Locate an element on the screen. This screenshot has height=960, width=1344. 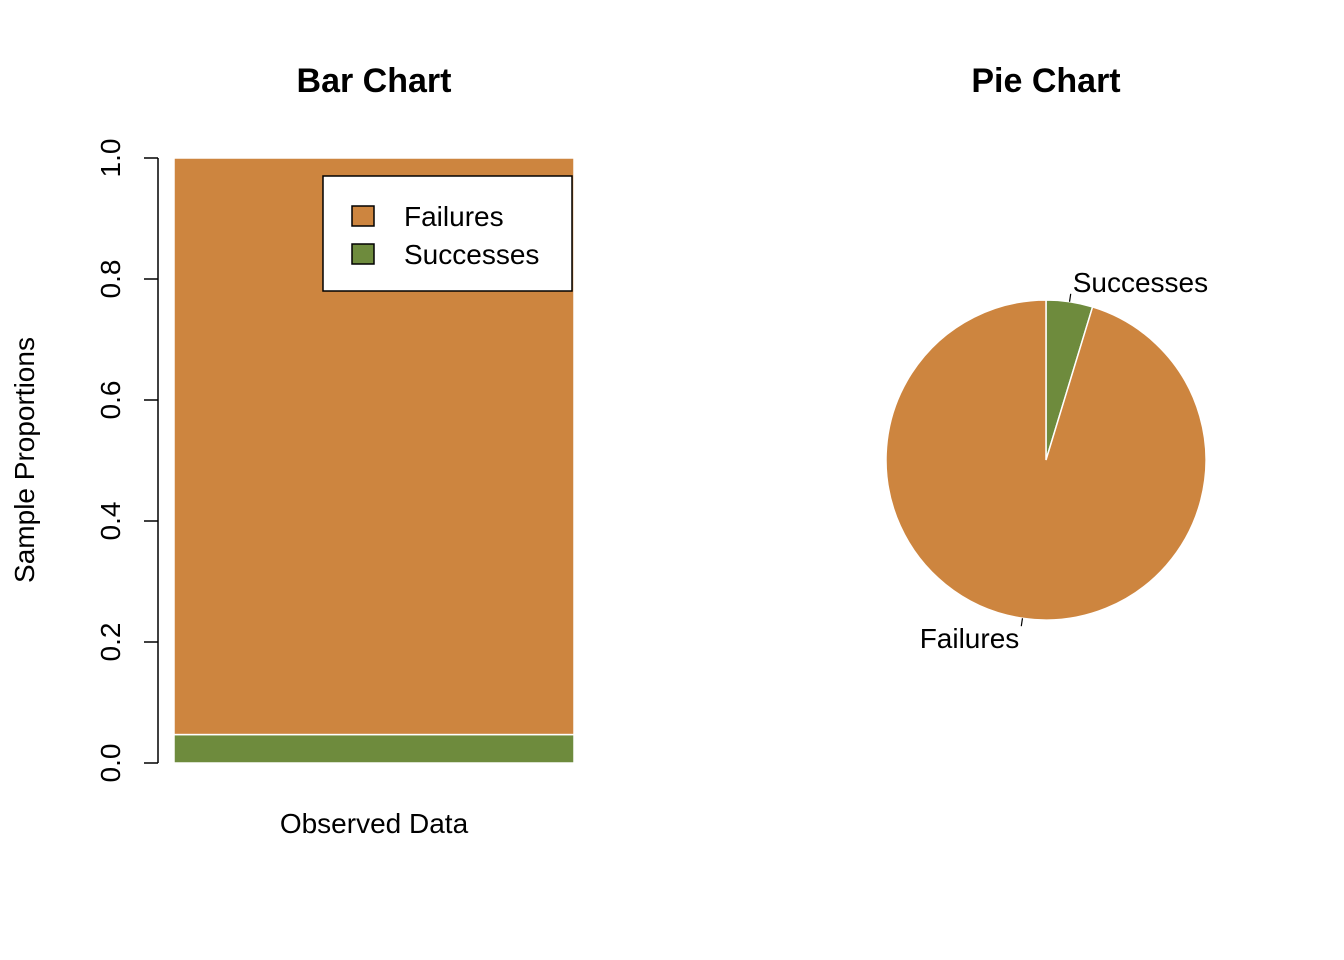
pie-labels: Successes Failures is located at coordinates (1064, 460).